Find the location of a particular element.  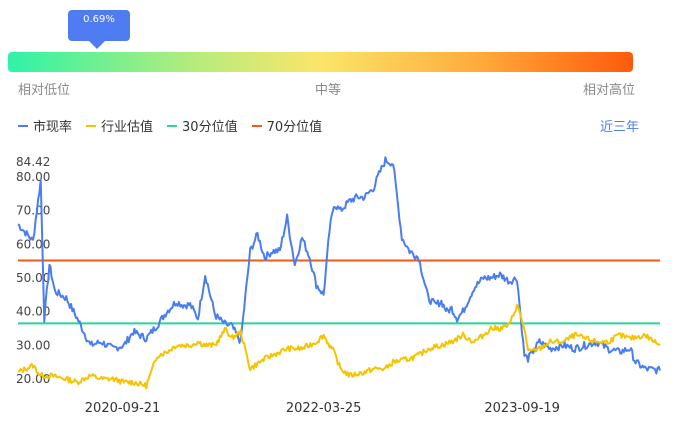

gauge-high-label: 相对高位 is located at coordinates (609, 90).